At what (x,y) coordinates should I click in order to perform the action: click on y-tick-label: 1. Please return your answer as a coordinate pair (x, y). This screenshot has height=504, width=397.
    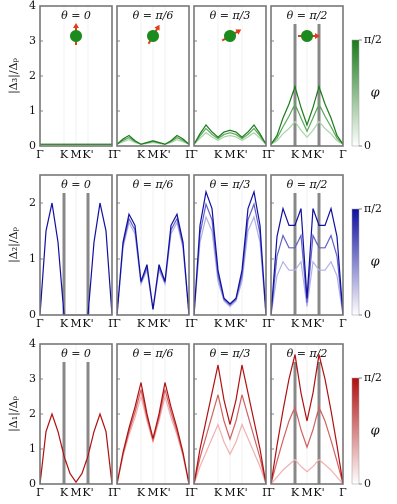
    Looking at the image, I should click on (32, 110).